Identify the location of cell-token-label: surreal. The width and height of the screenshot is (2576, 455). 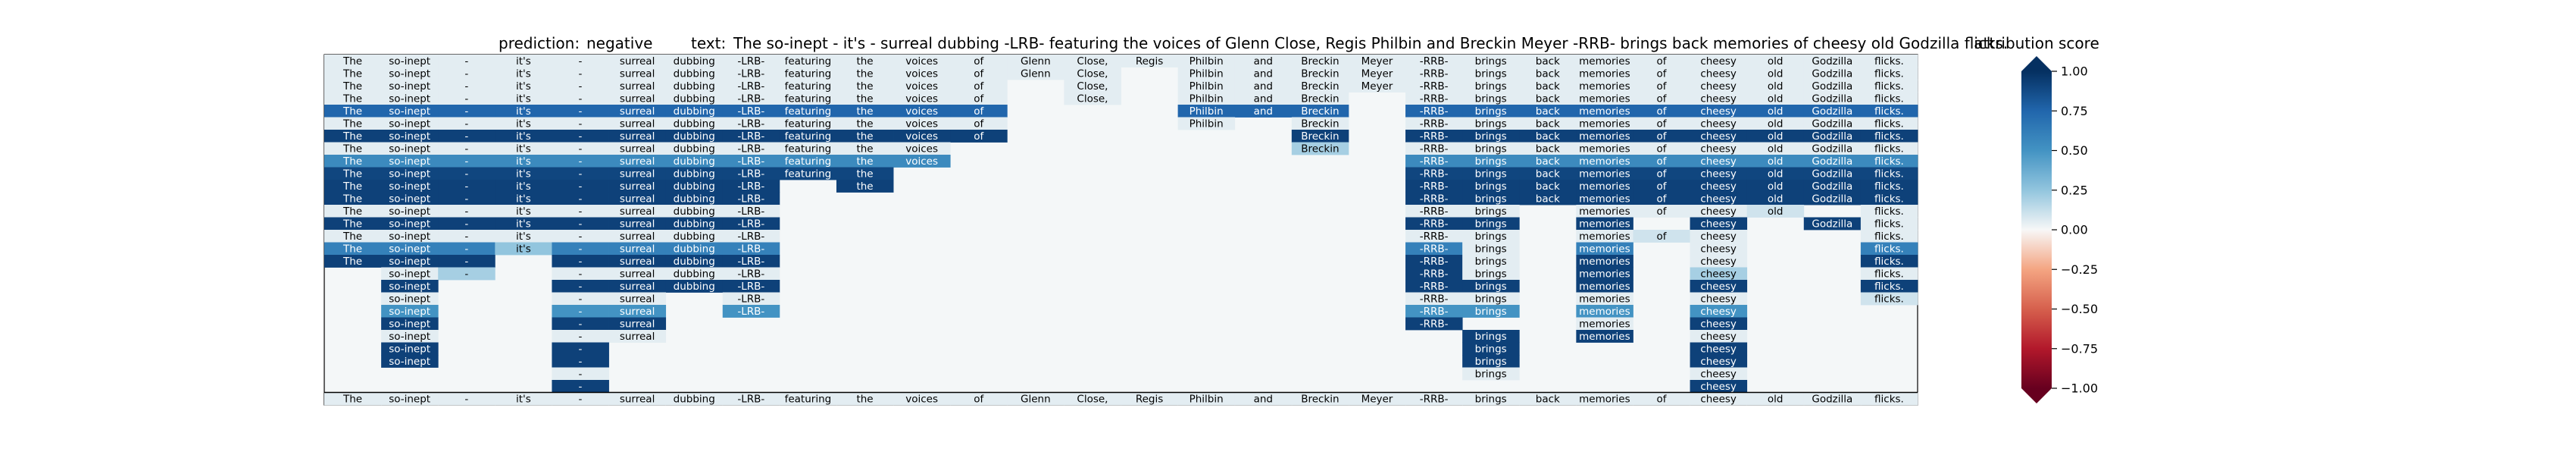
(637, 136).